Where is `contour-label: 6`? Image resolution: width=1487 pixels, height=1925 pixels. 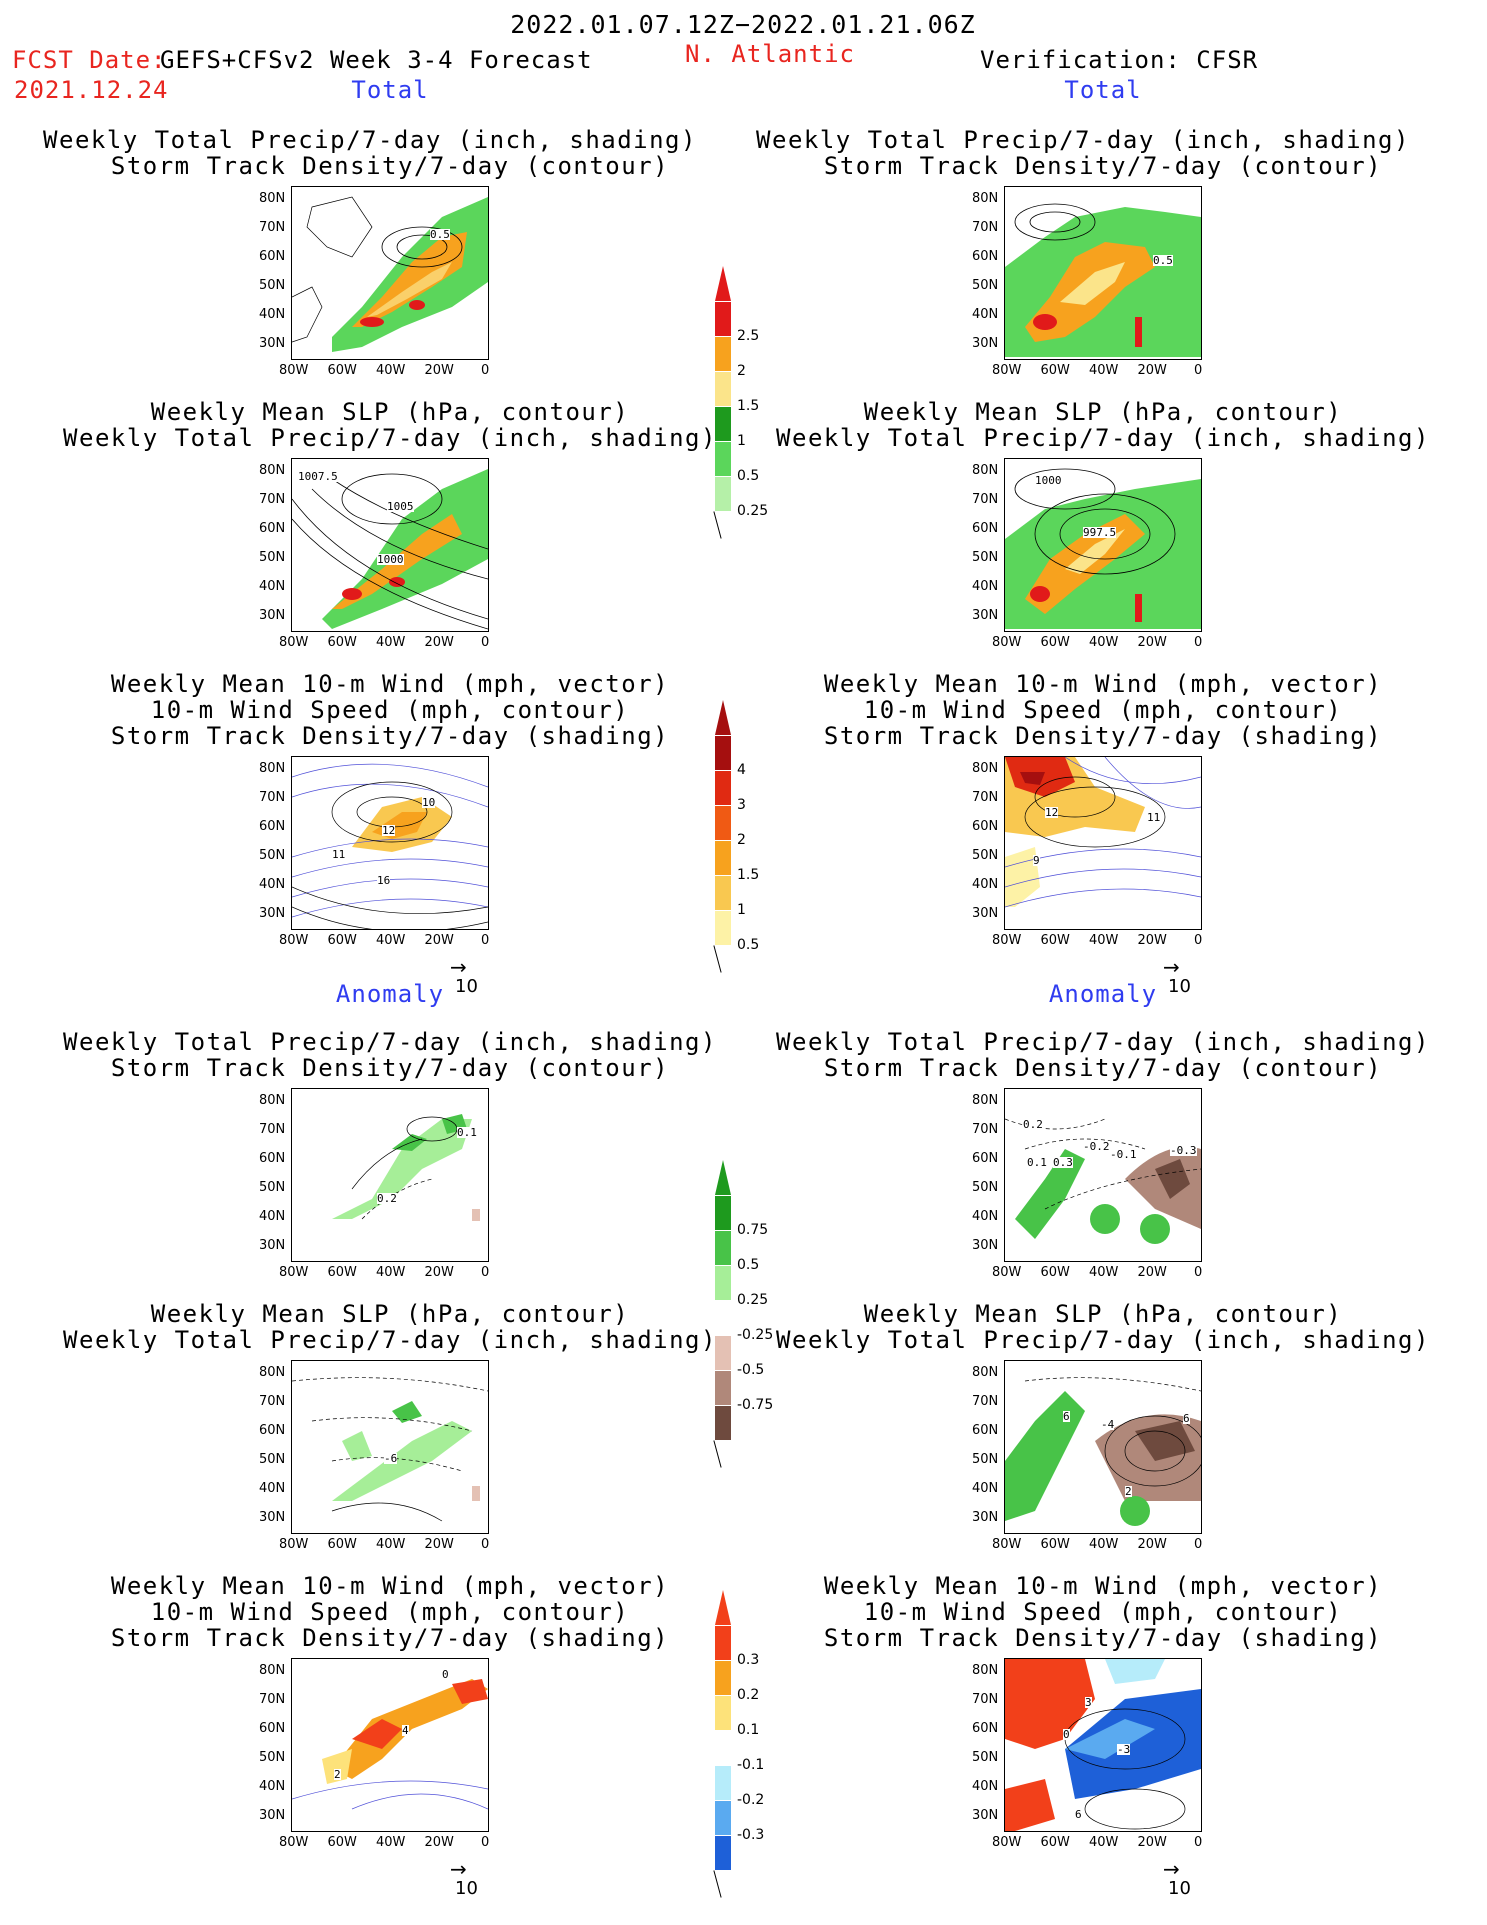 contour-label: 6 is located at coordinates (1078, 1814).